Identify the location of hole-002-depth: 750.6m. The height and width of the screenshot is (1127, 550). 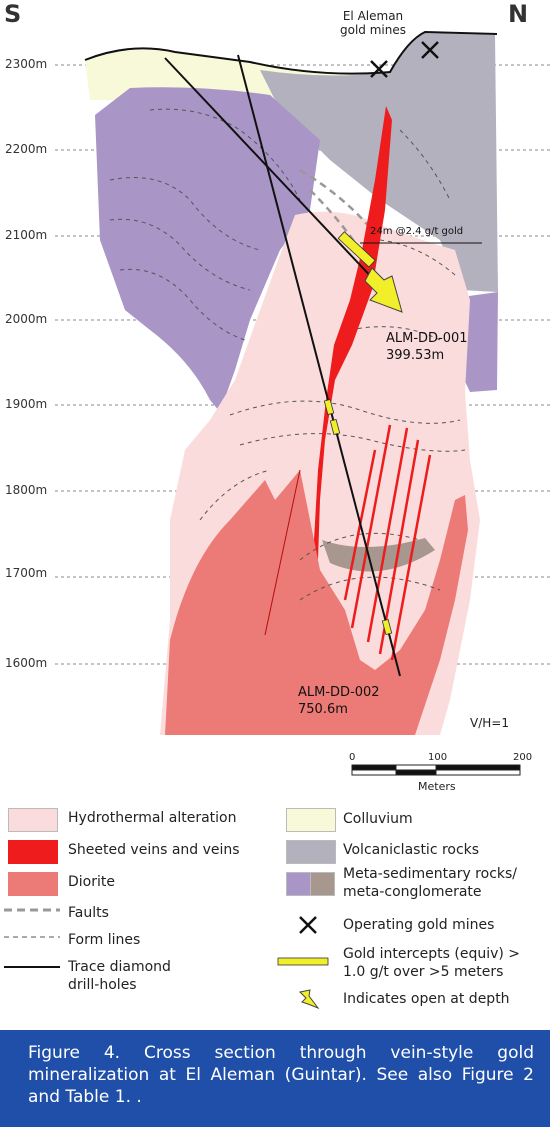
(323, 709).